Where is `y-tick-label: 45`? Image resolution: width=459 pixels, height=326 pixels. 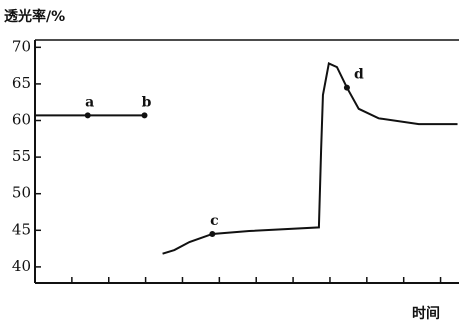
y-tick-label: 45 is located at coordinates (21, 229).